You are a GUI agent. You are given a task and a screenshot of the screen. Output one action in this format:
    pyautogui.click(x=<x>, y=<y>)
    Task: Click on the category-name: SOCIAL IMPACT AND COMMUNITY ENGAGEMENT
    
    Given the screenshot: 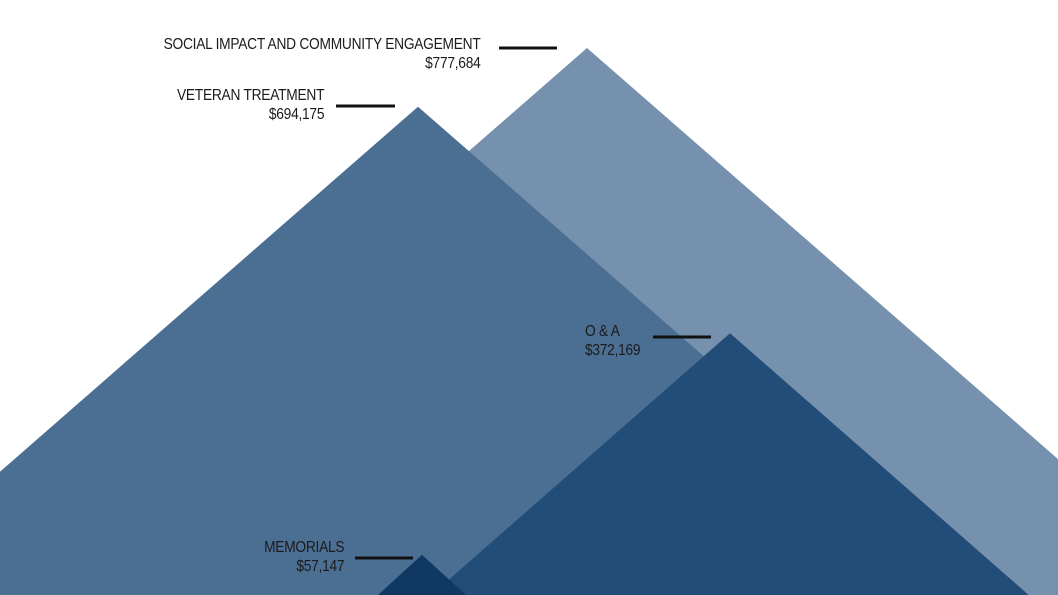 What is the action you would take?
    pyautogui.click(x=321, y=44)
    